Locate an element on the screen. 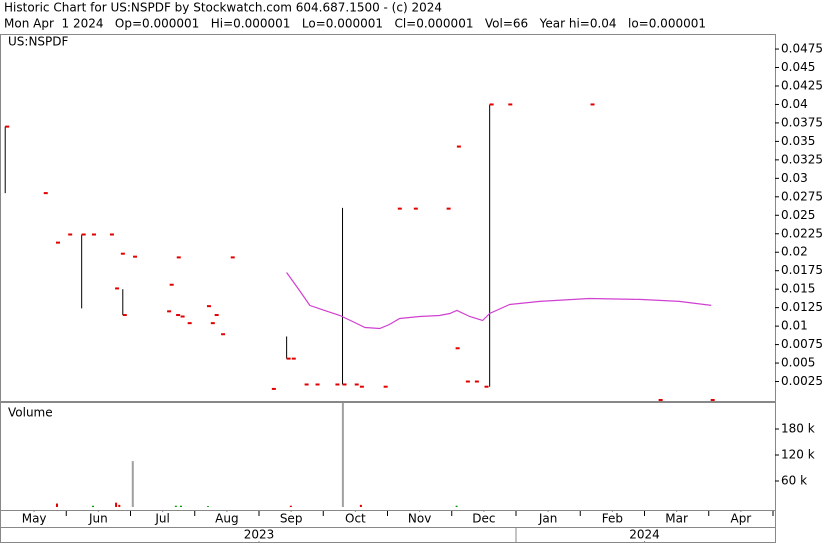  y-tick-label: 0.0275 is located at coordinates (802, 196).